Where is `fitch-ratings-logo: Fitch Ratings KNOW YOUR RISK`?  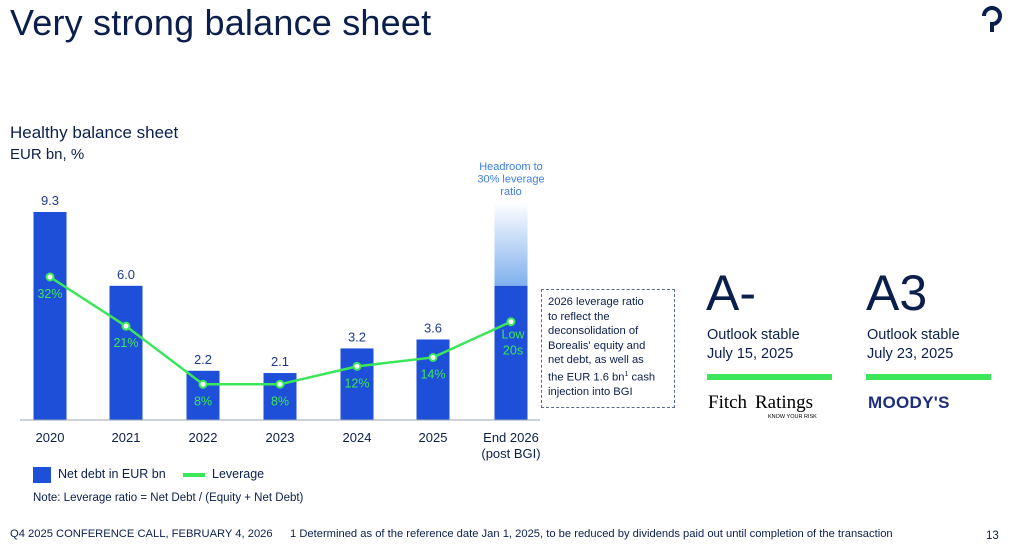
fitch-ratings-logo: Fitch Ratings KNOW YOUR RISK is located at coordinates (762, 406).